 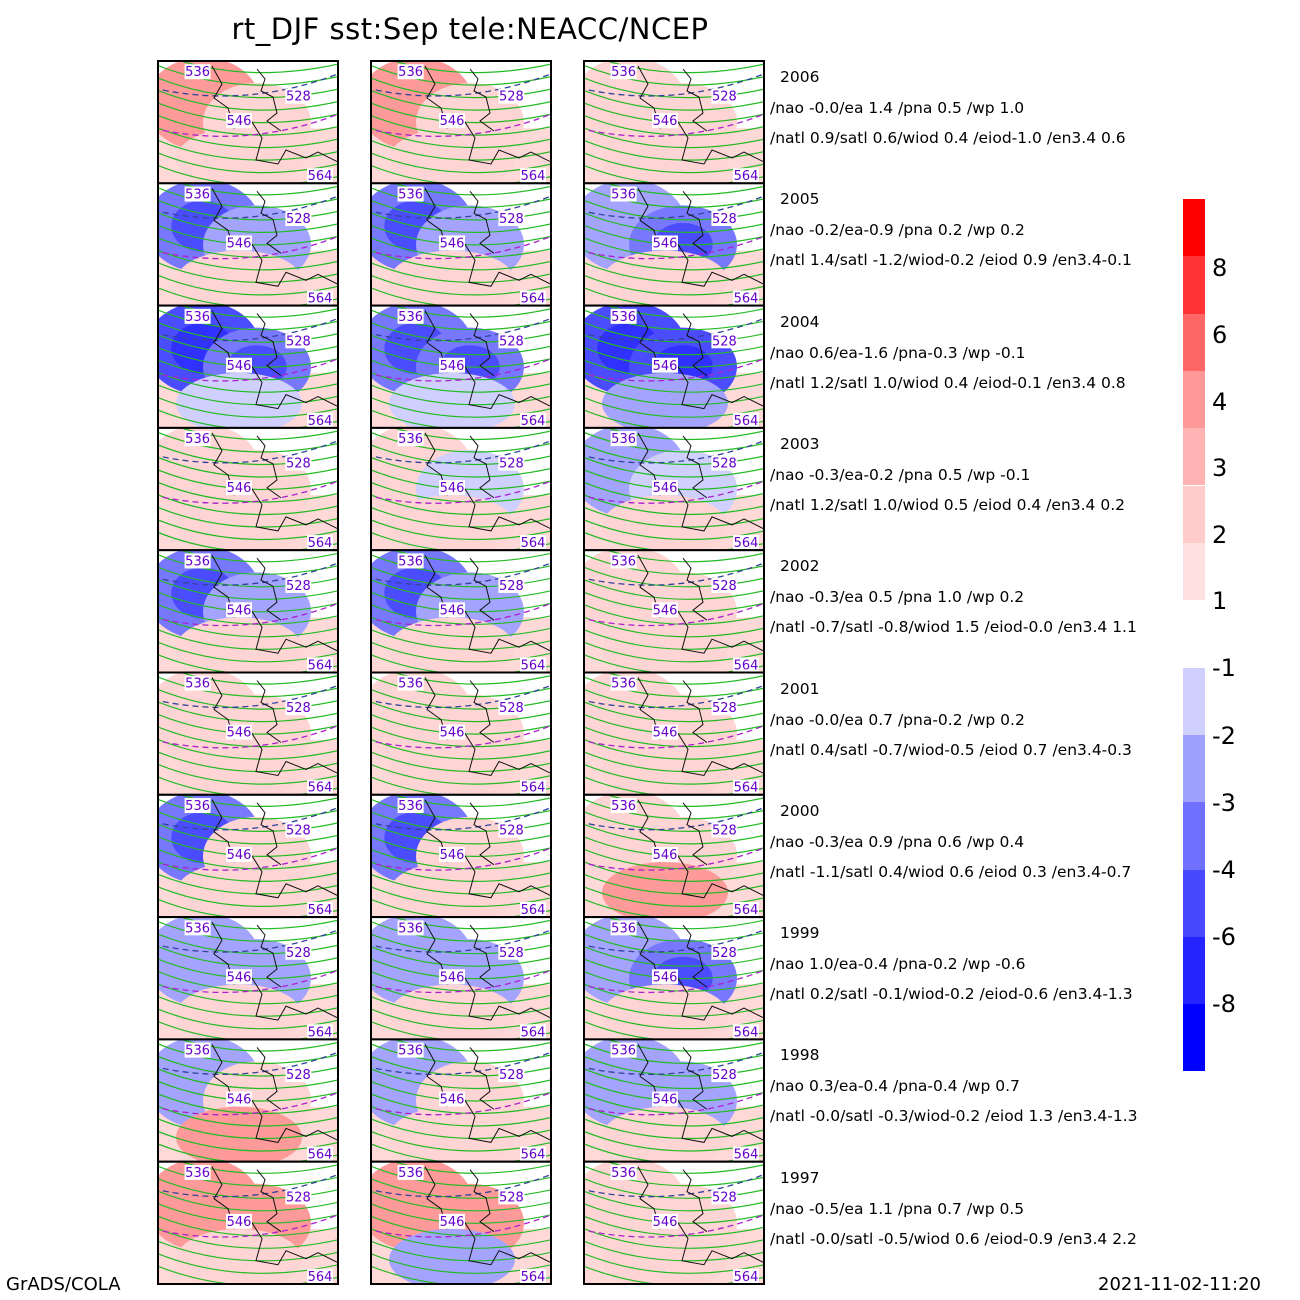 I want to click on colorbar-tick-label: -8, so click(x=1224, y=1004).